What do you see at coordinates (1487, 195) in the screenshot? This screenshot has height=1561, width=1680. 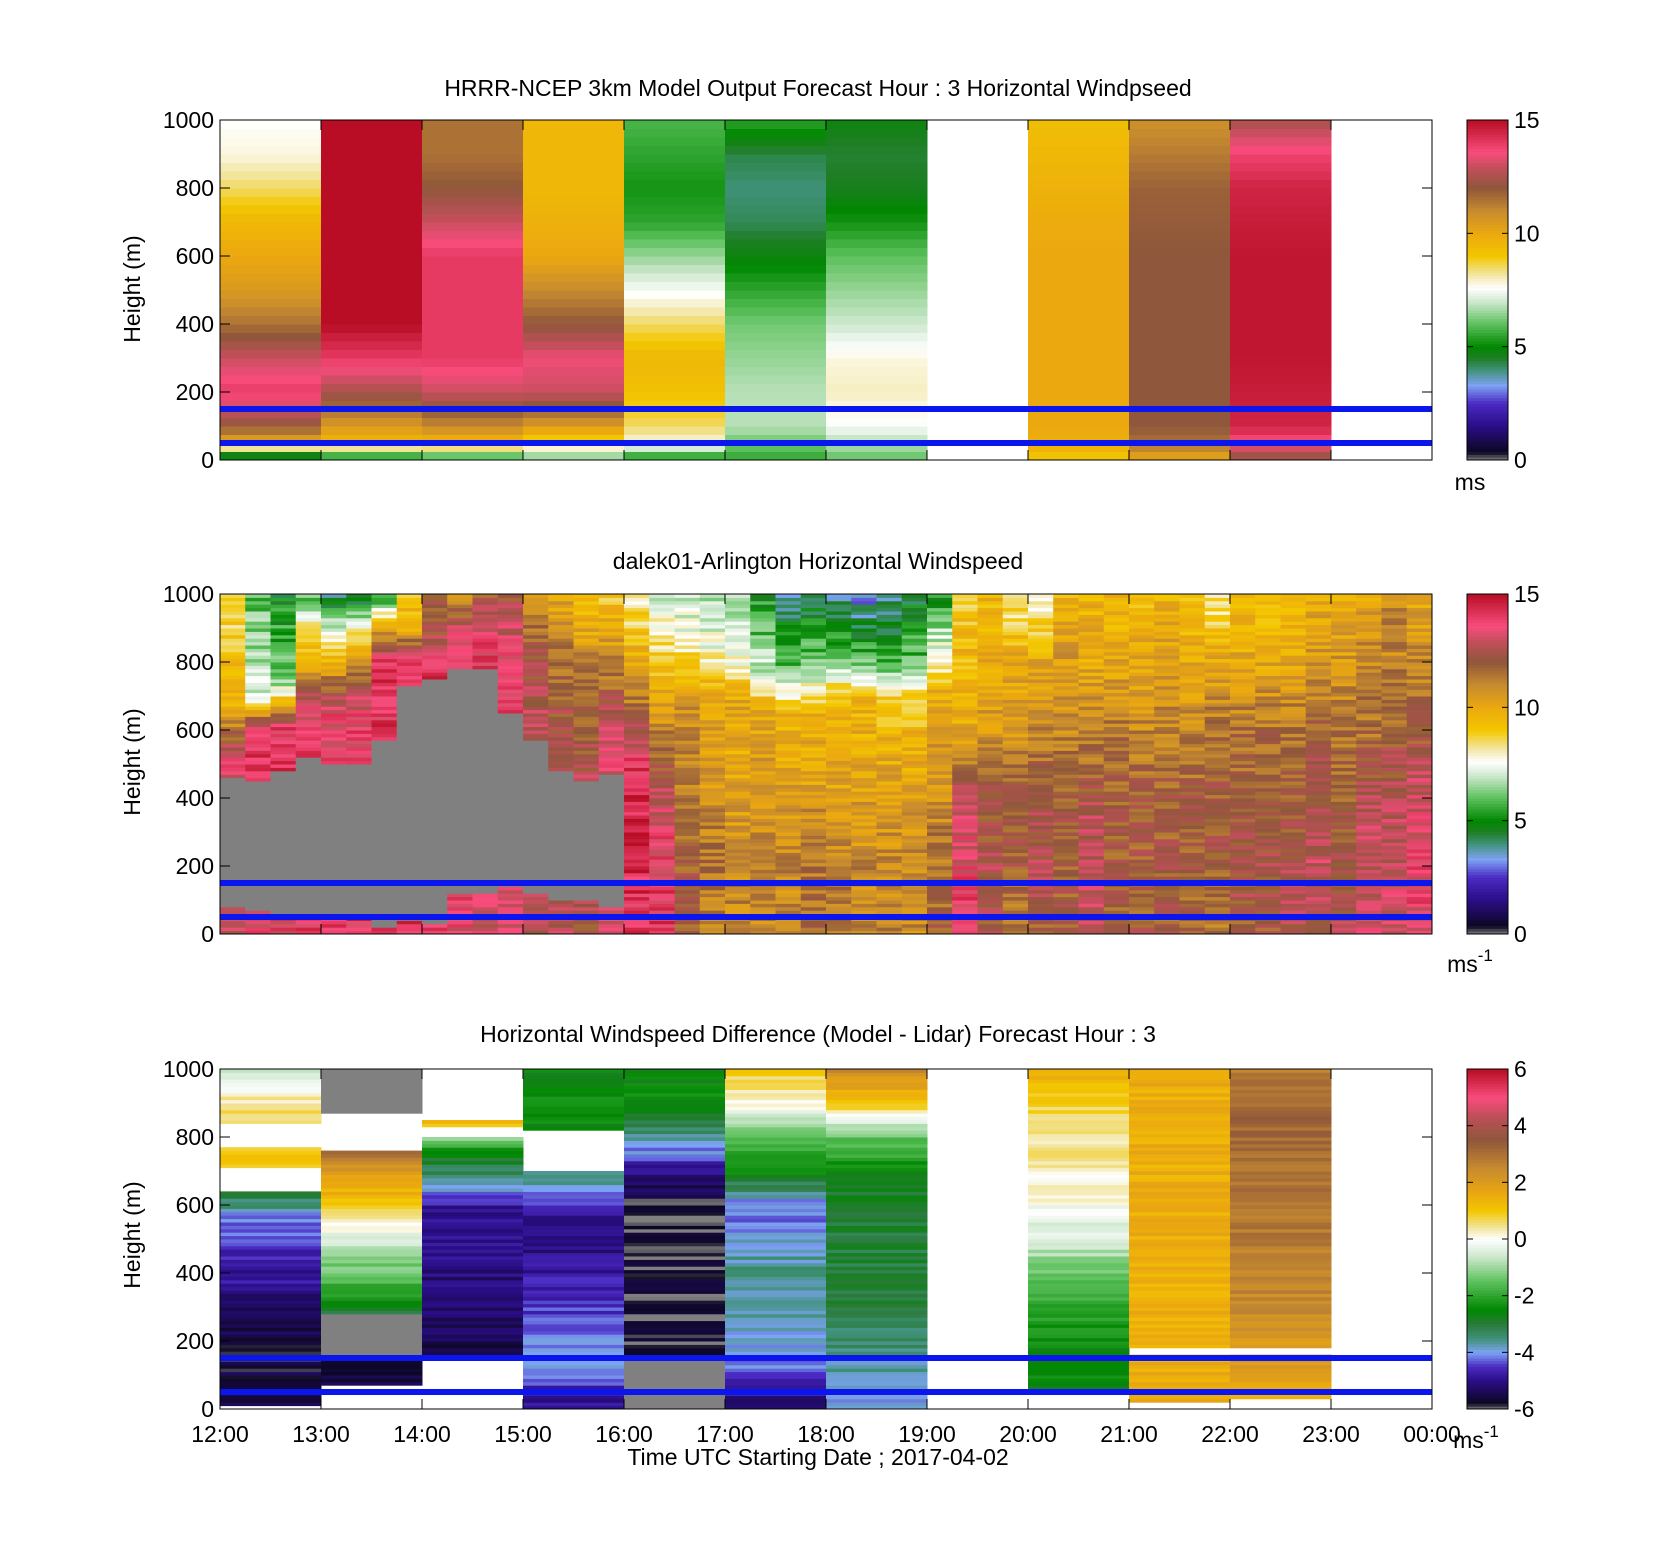 I see `colorbar-swatch` at bounding box center [1487, 195].